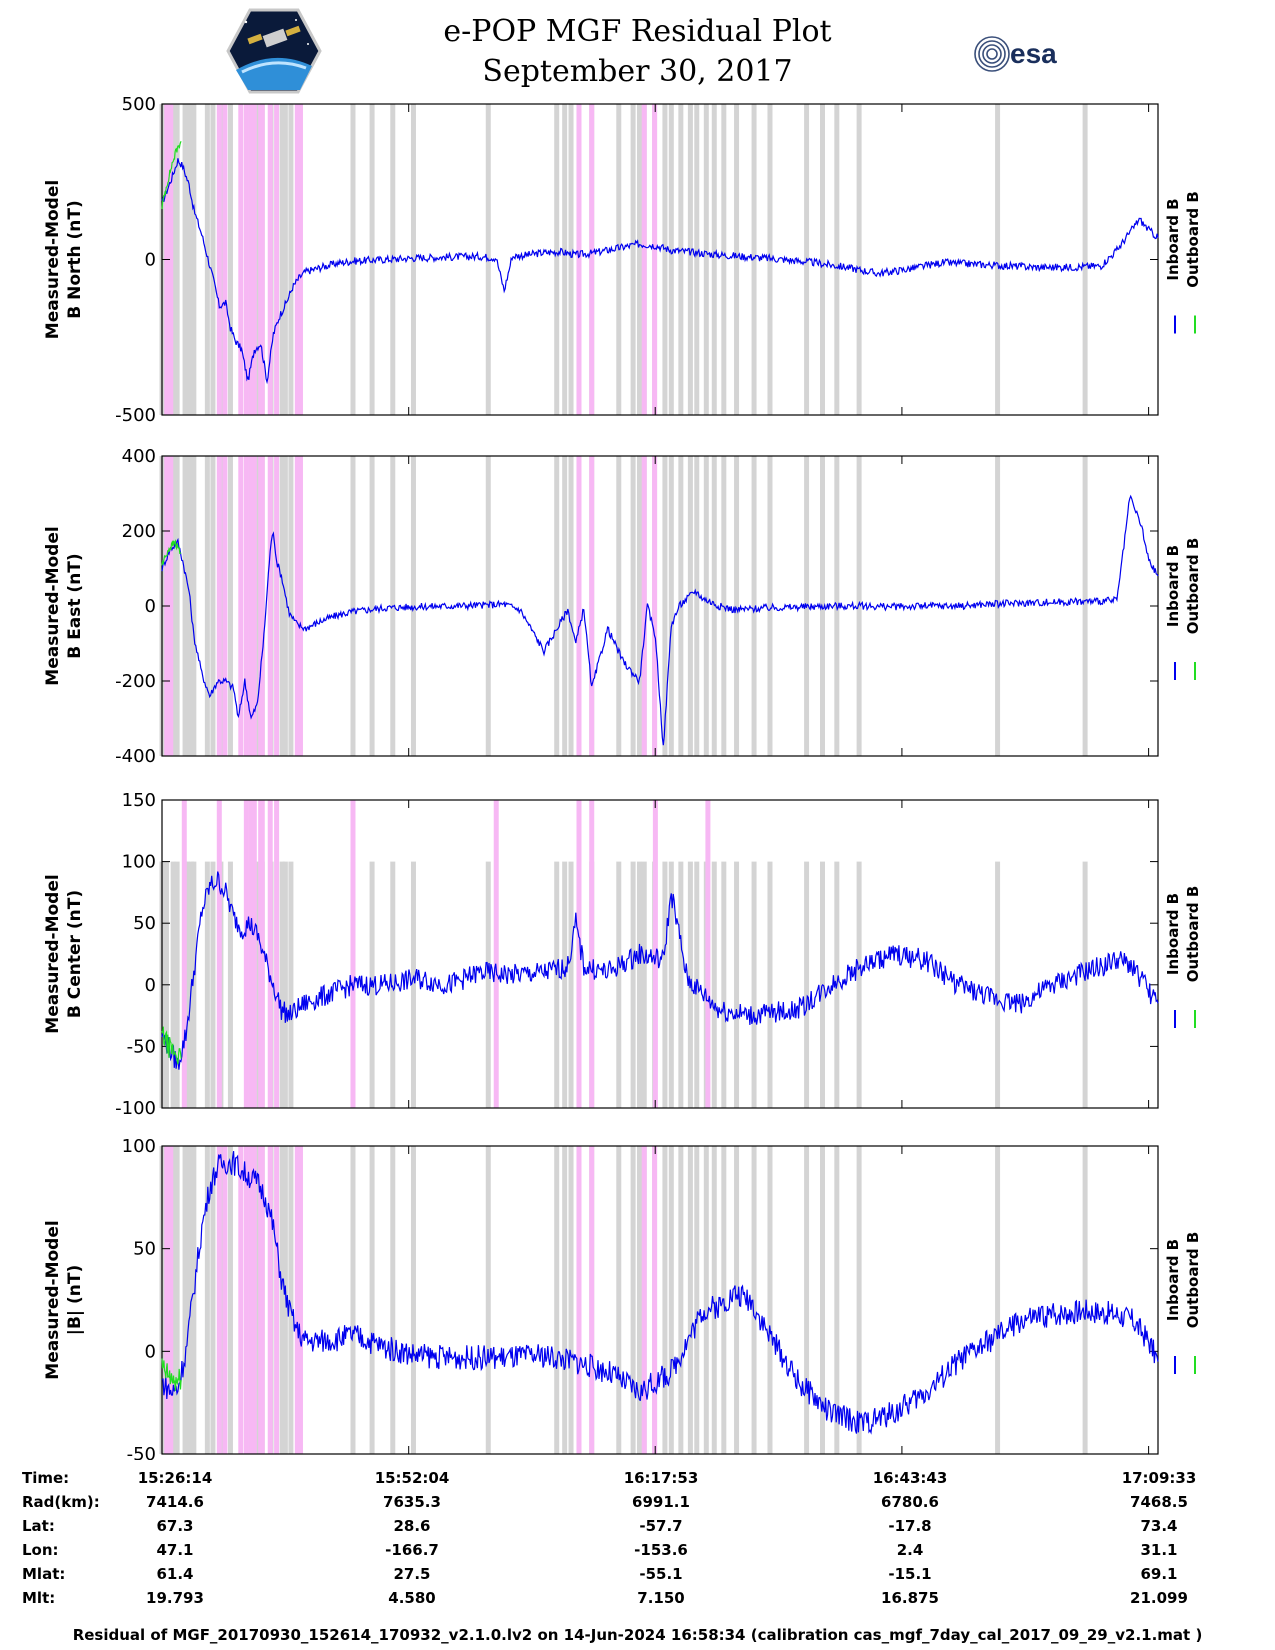  What do you see at coordinates (661, 1502) in the screenshot?
I see `table-cell: 6991.1` at bounding box center [661, 1502].